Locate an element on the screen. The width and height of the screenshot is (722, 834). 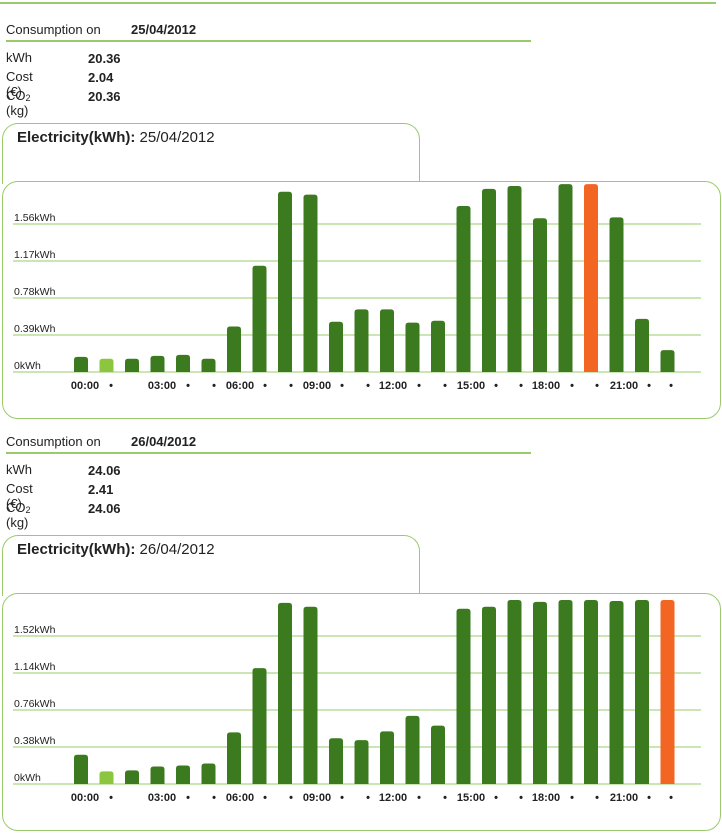
top-divider is located at coordinates (358, 2).